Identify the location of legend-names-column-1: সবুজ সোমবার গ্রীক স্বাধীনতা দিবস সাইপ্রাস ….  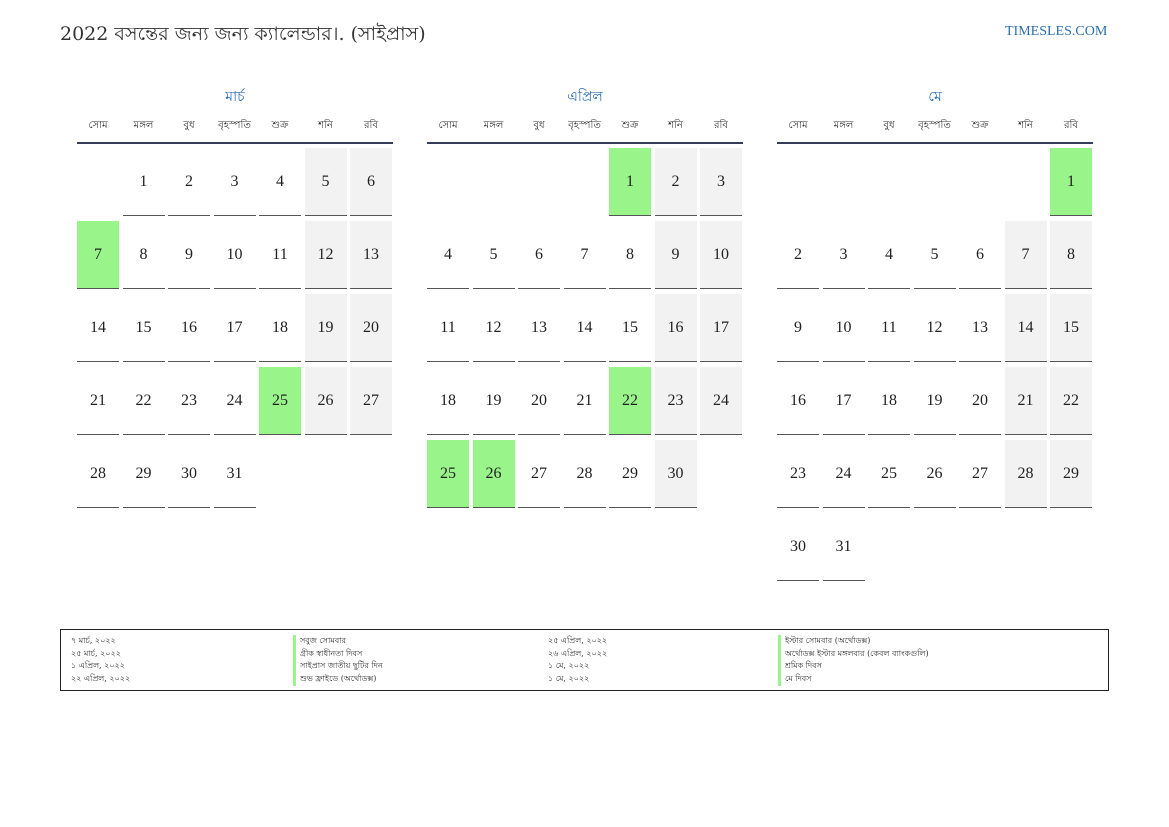
(338, 660).